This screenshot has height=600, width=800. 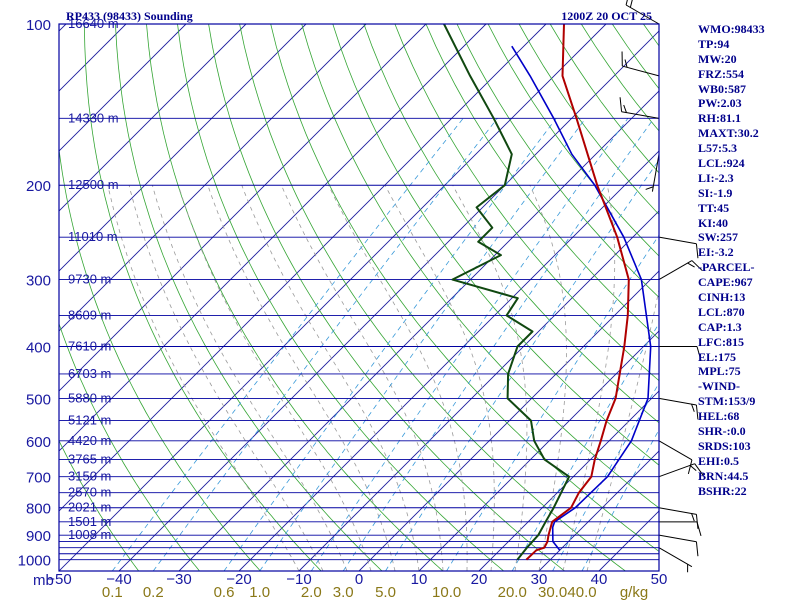 What do you see at coordinates (93, 236) in the screenshot?
I see `height-label: 11010 m` at bounding box center [93, 236].